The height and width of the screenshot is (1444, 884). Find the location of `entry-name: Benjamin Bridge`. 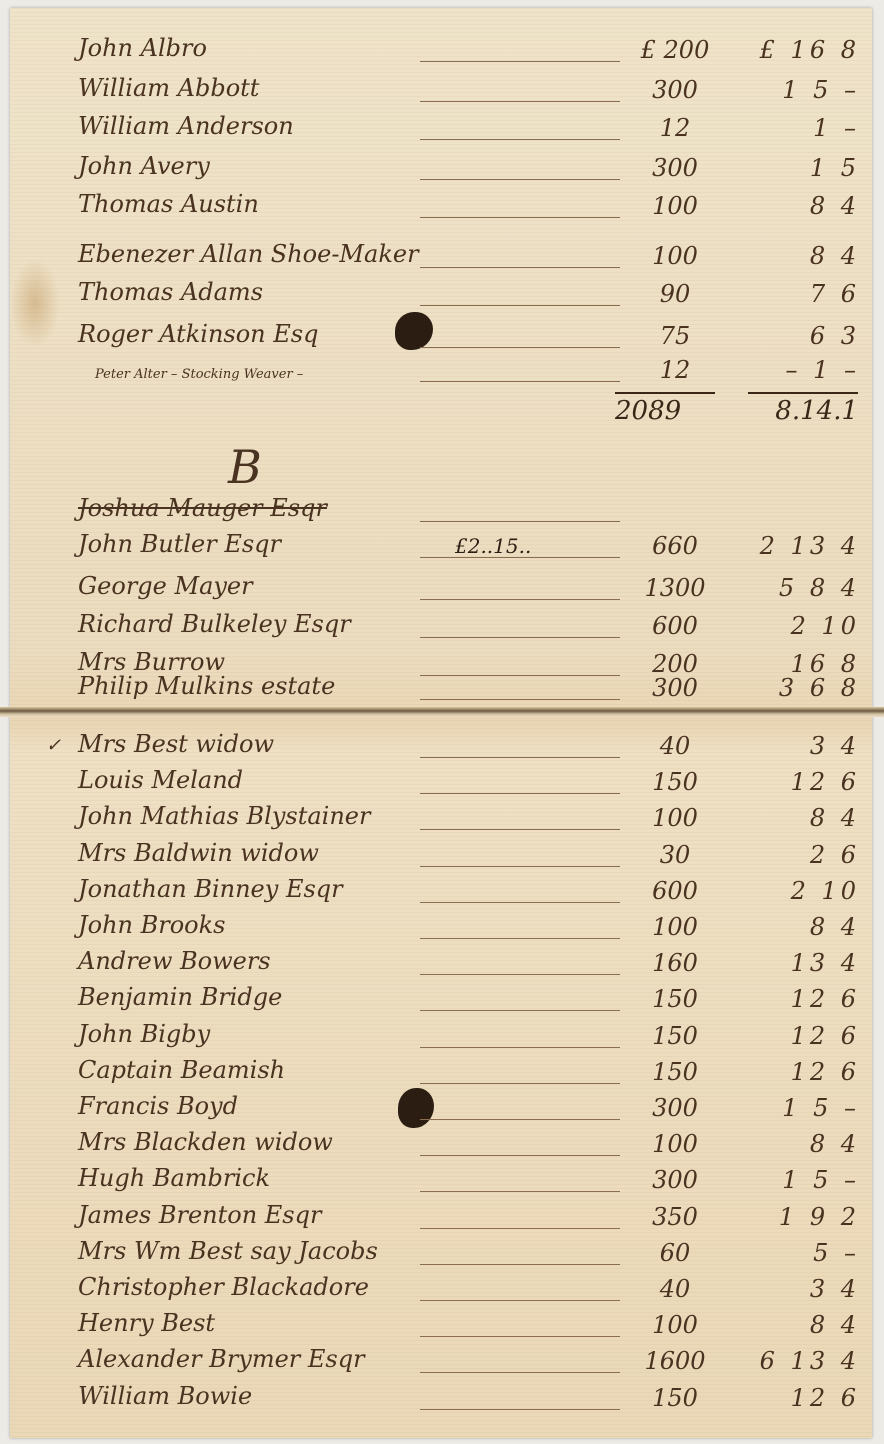

entry-name: Benjamin Bridge is located at coordinates (180, 997).